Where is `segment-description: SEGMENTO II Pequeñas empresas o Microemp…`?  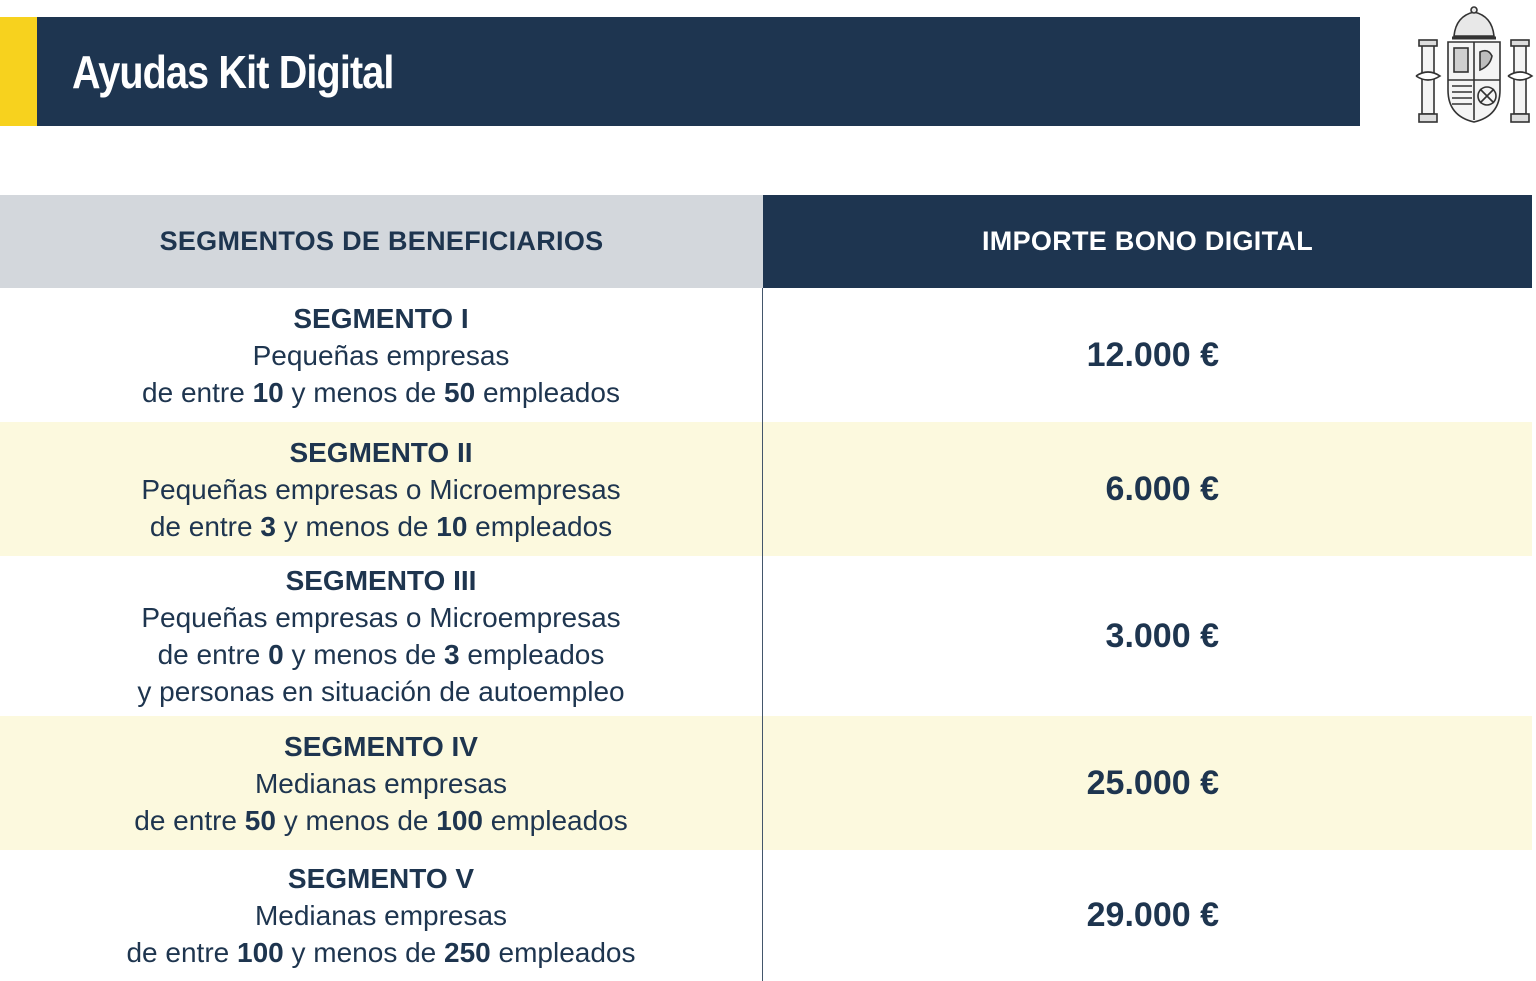
segment-description: SEGMENTO II Pequeñas empresas o Microemp… is located at coordinates (381, 489).